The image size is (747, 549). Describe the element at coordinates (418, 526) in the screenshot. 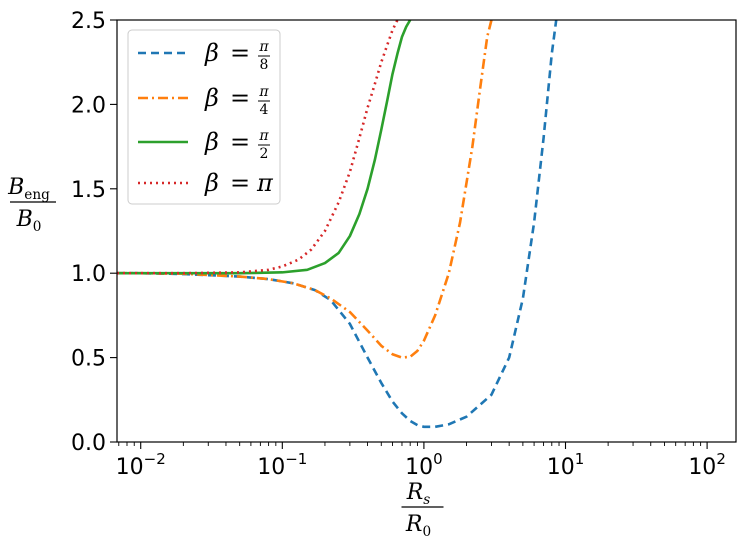

I see `svg-text: R0` at that location.